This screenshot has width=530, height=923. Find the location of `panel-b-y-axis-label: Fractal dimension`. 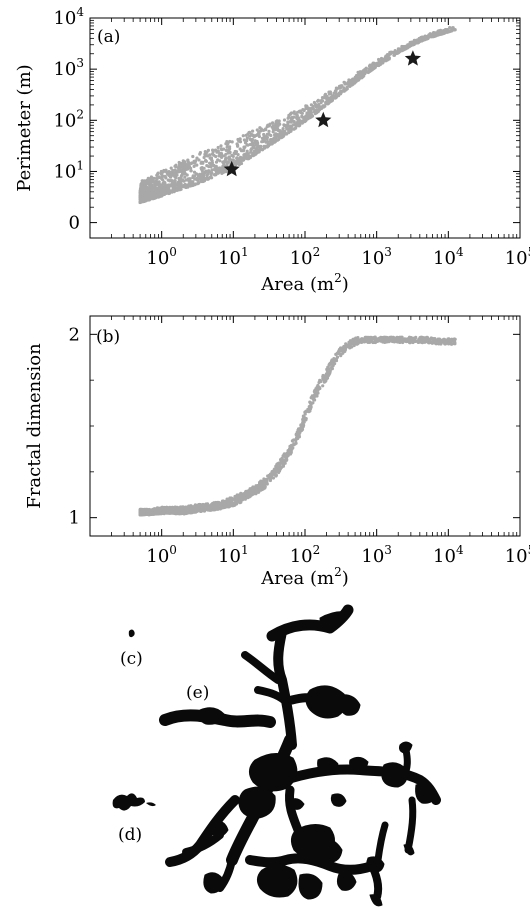

panel-b-y-axis-label: Fractal dimension is located at coordinates (34, 426).